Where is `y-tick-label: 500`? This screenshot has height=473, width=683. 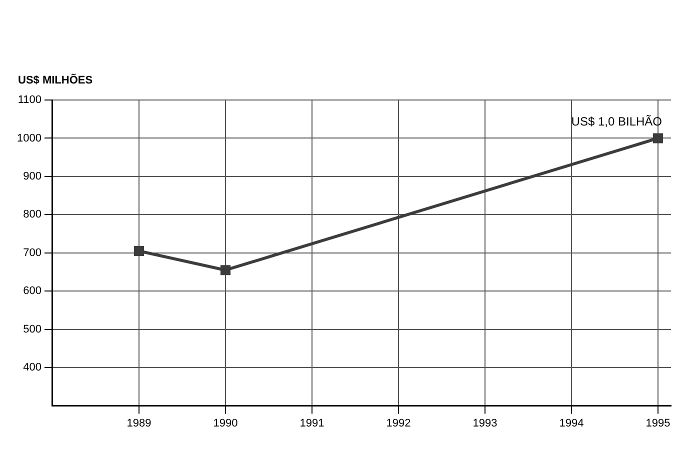
y-tick-label: 500 is located at coordinates (32, 329).